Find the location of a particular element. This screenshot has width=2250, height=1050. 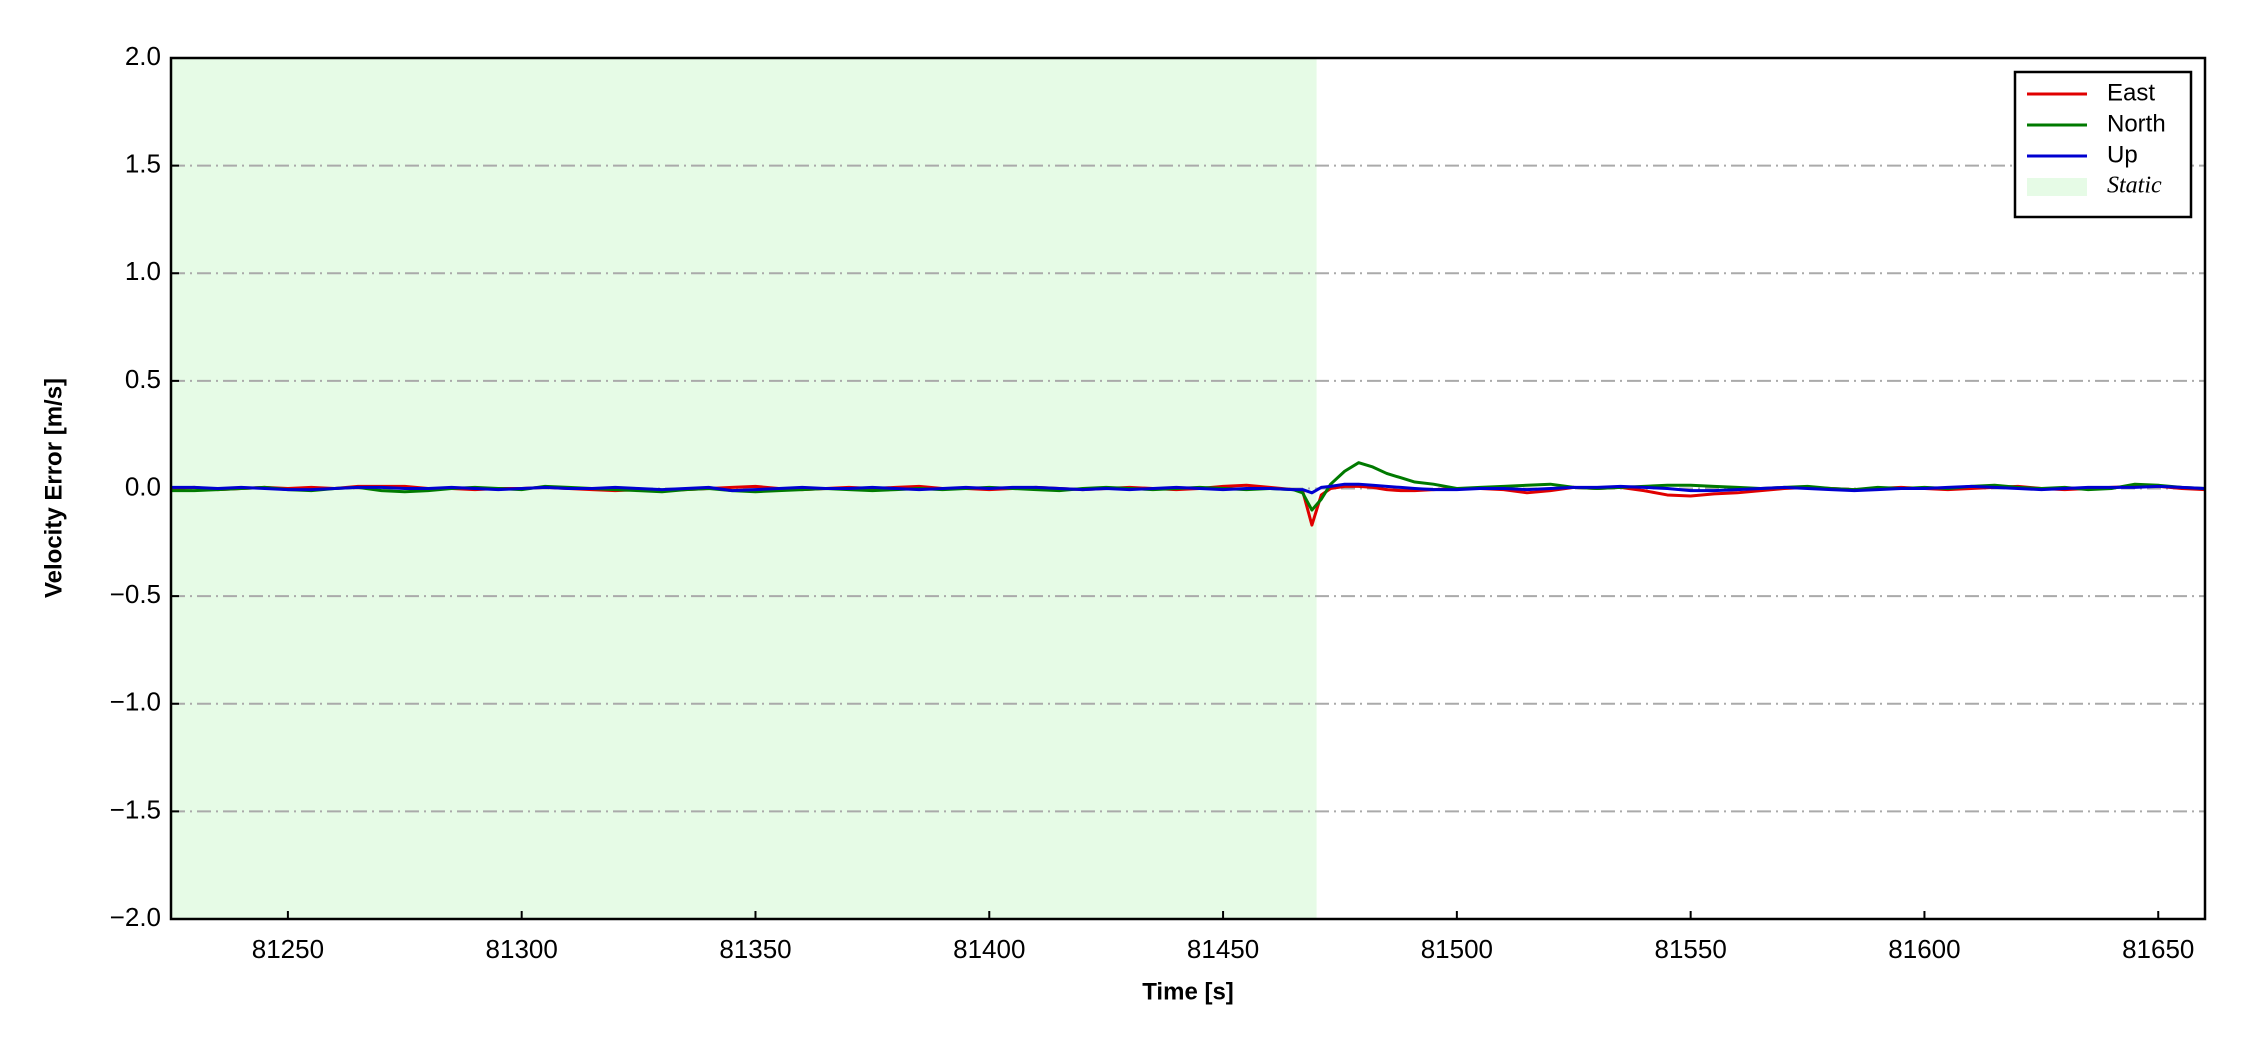

y-tick-label: 1.5 is located at coordinates (143, 164).